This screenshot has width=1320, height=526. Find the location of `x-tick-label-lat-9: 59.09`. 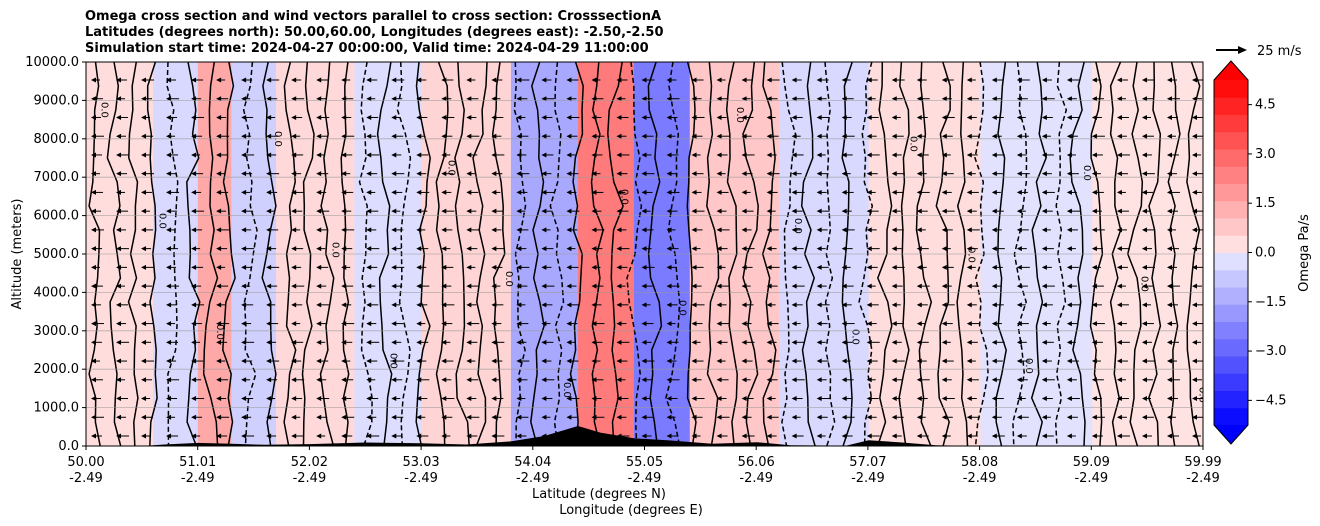

x-tick-label-lat-9: 59.09 is located at coordinates (1091, 462).